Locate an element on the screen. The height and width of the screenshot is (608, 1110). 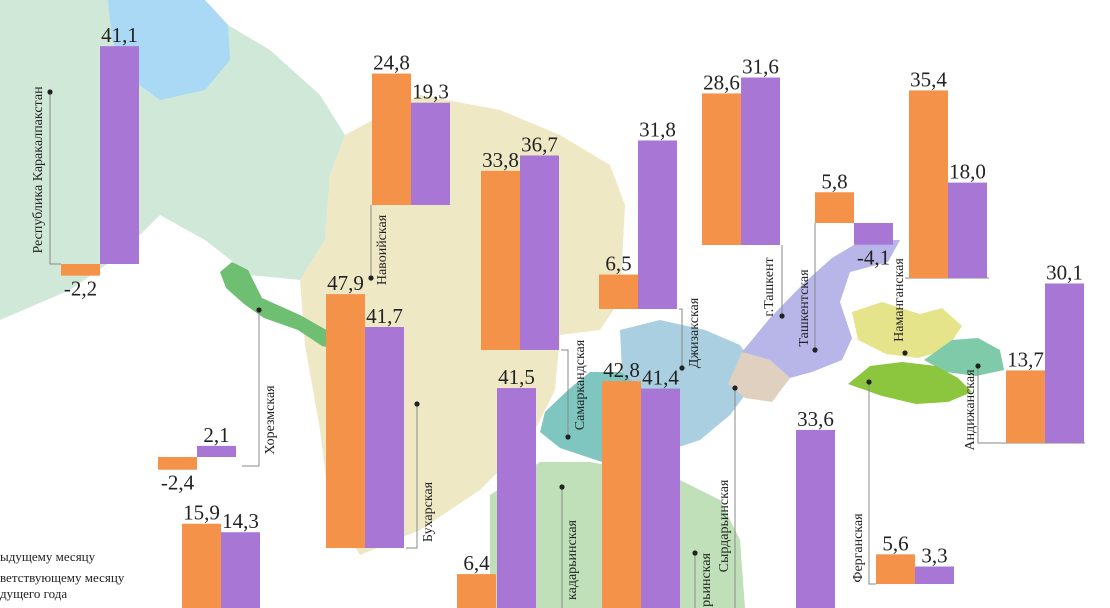
bar-region-5-prev-month is located at coordinates (618, 291).